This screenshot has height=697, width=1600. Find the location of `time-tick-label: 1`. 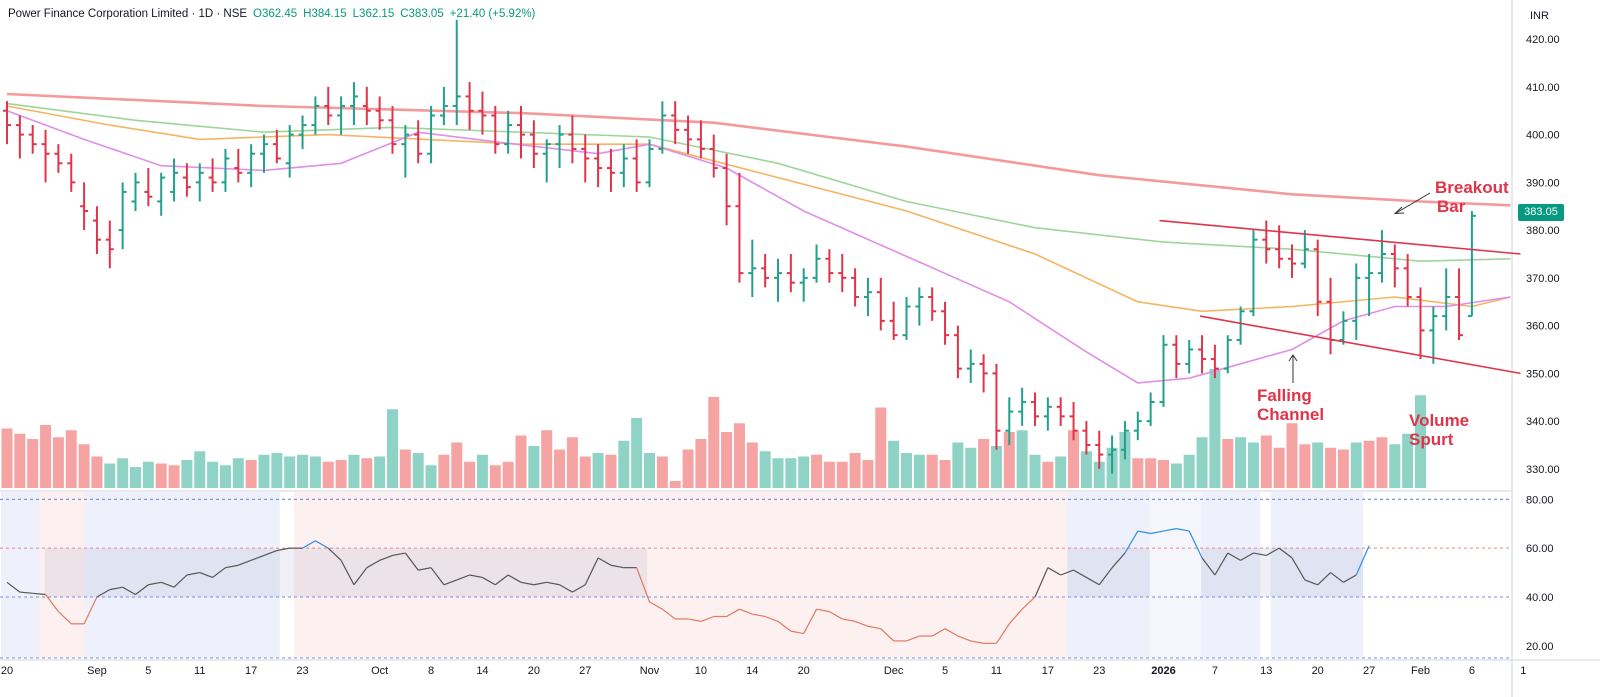

time-tick-label: 1 is located at coordinates (1523, 671).